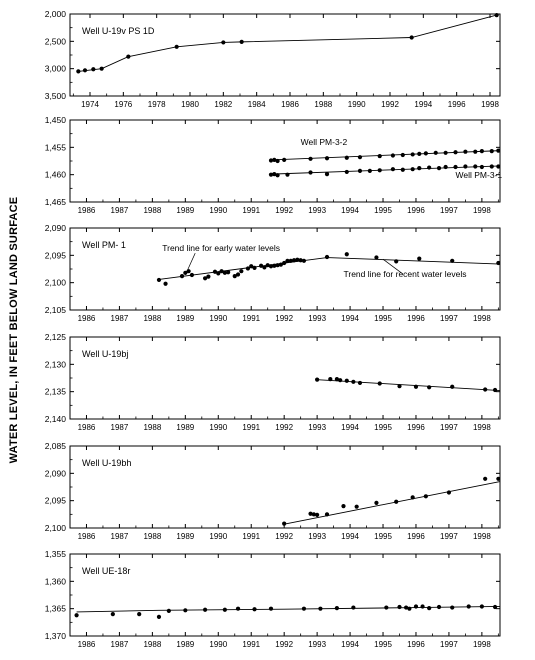  What do you see at coordinates (56, 147) in the screenshot?
I see `y-tick-label: 1,455` at bounding box center [56, 147].